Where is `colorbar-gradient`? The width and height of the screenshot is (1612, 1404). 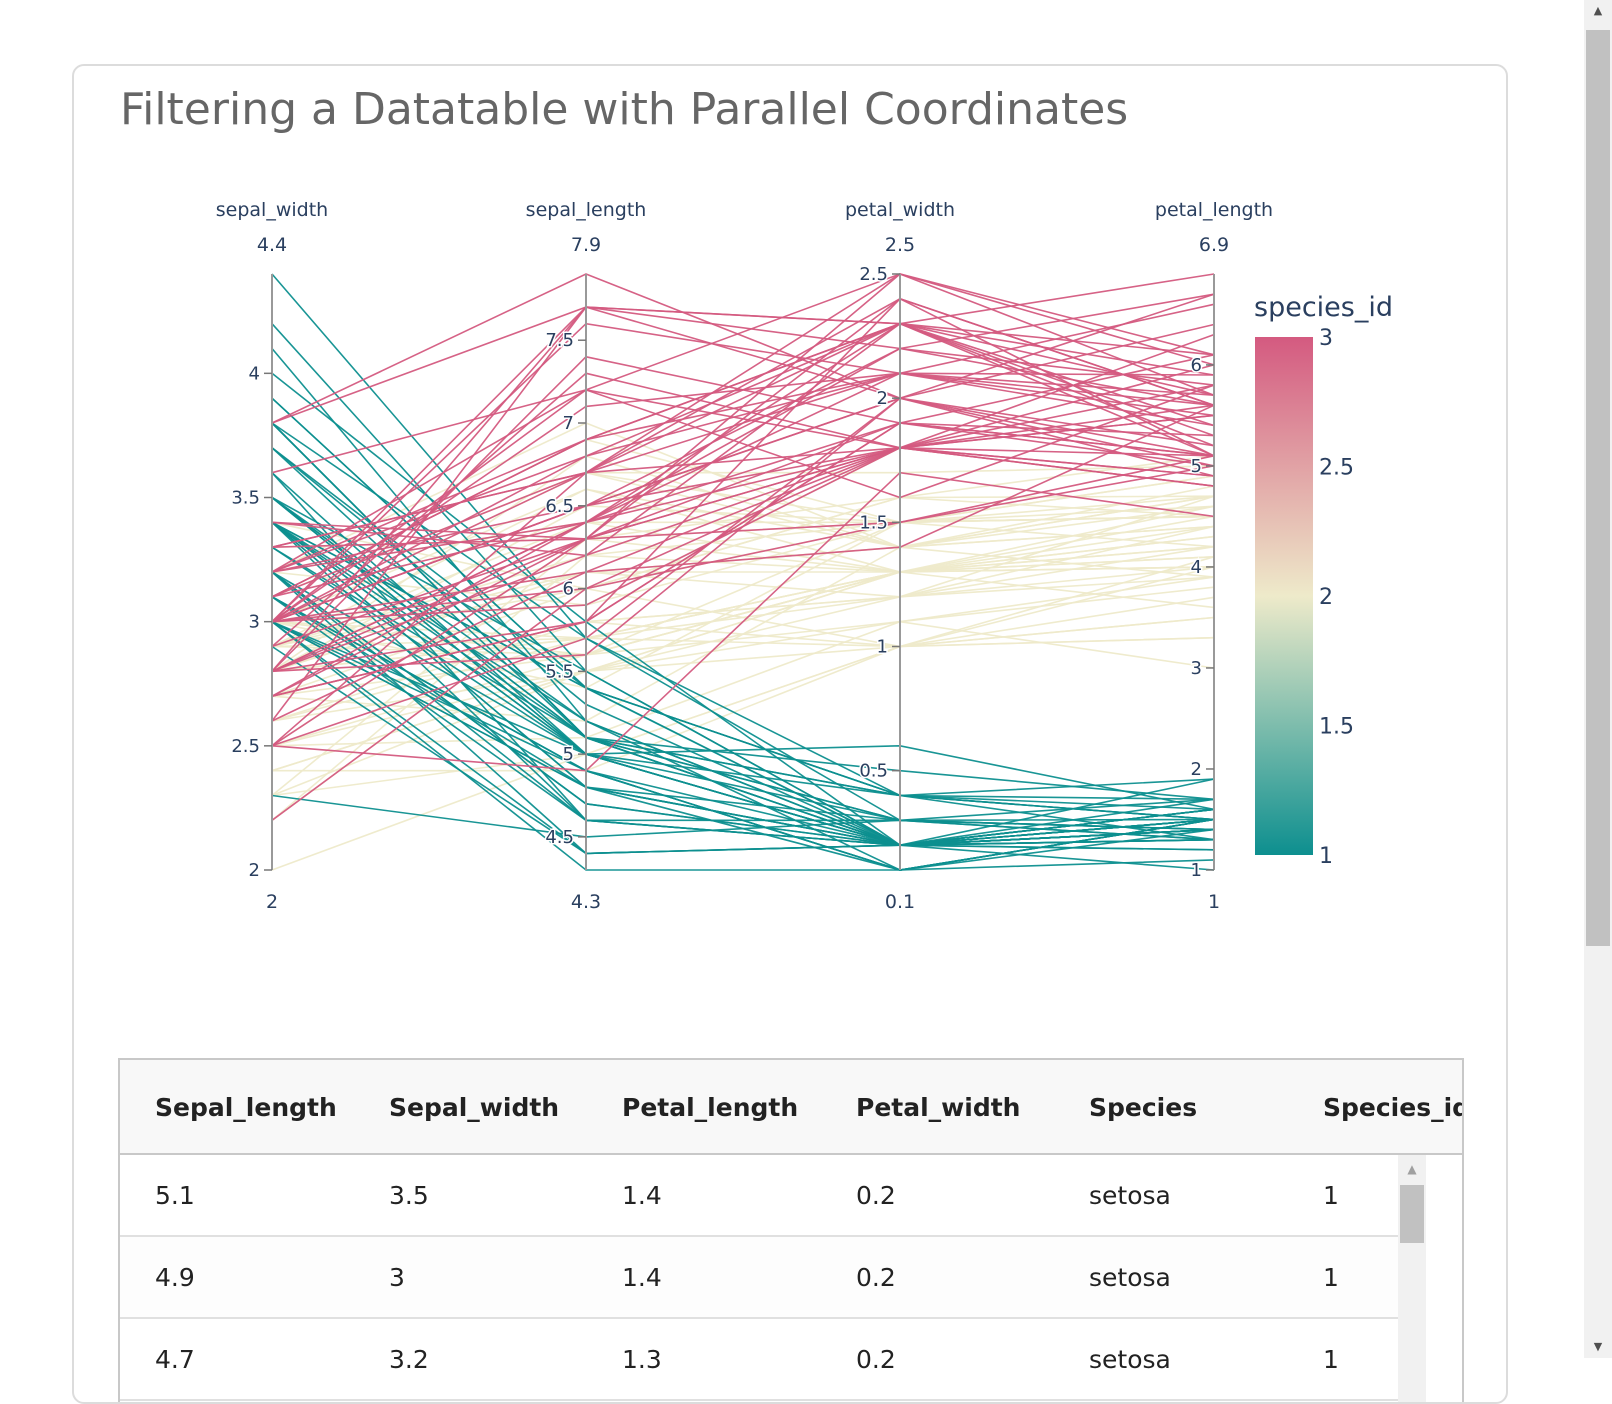 colorbar-gradient is located at coordinates (1284, 596).